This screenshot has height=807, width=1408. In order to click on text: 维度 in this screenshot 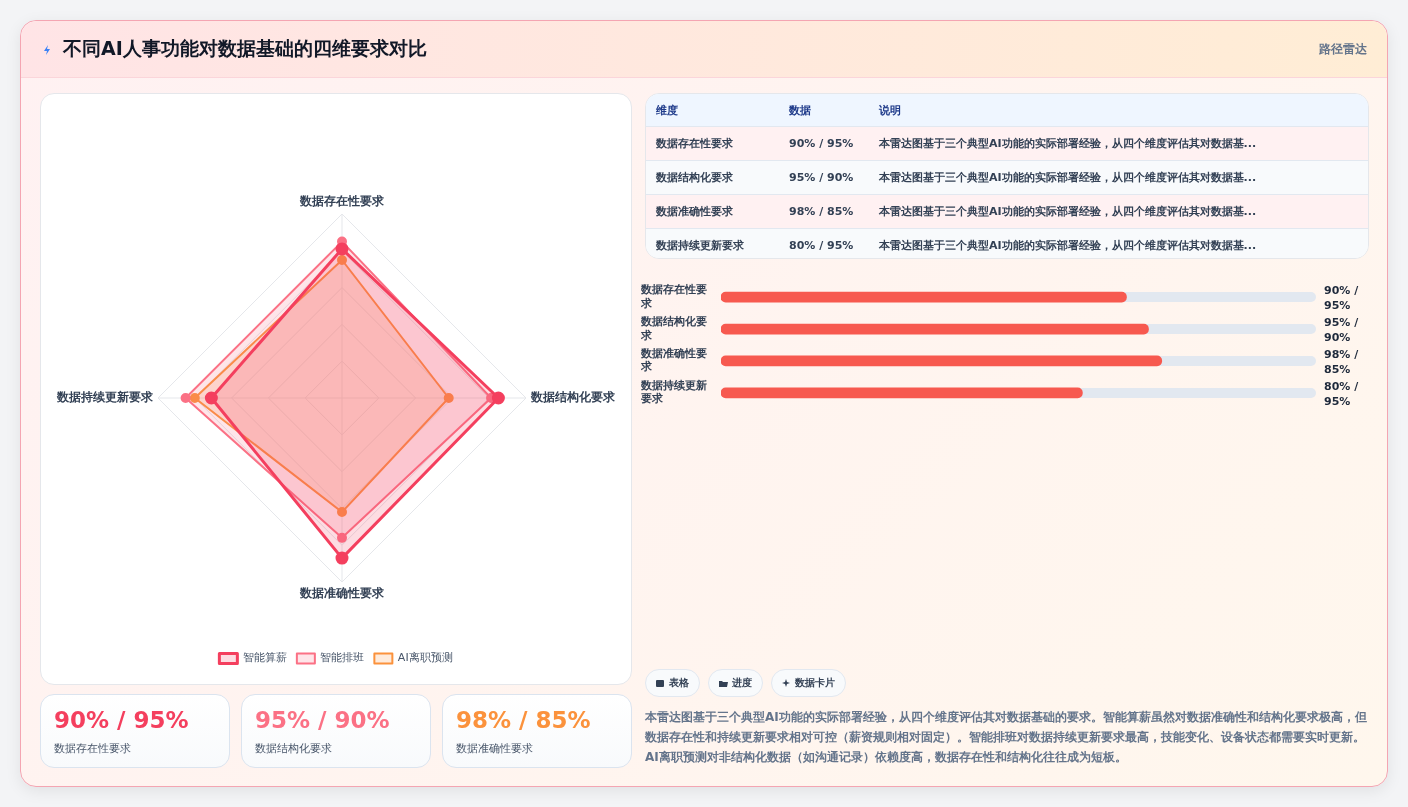, I will do `click(712, 110)`.